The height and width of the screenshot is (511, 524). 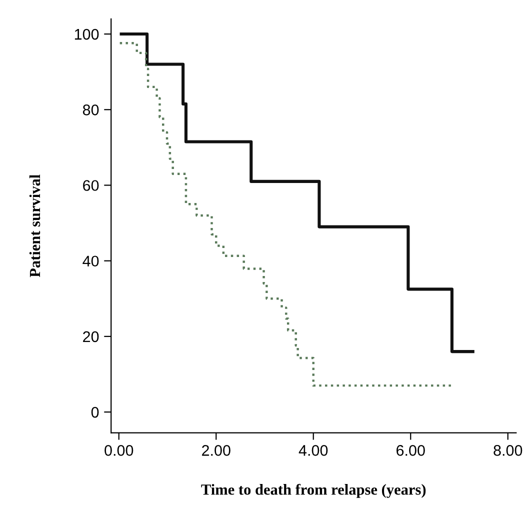 I want to click on x-tick-label: 2.00, so click(x=216, y=450).